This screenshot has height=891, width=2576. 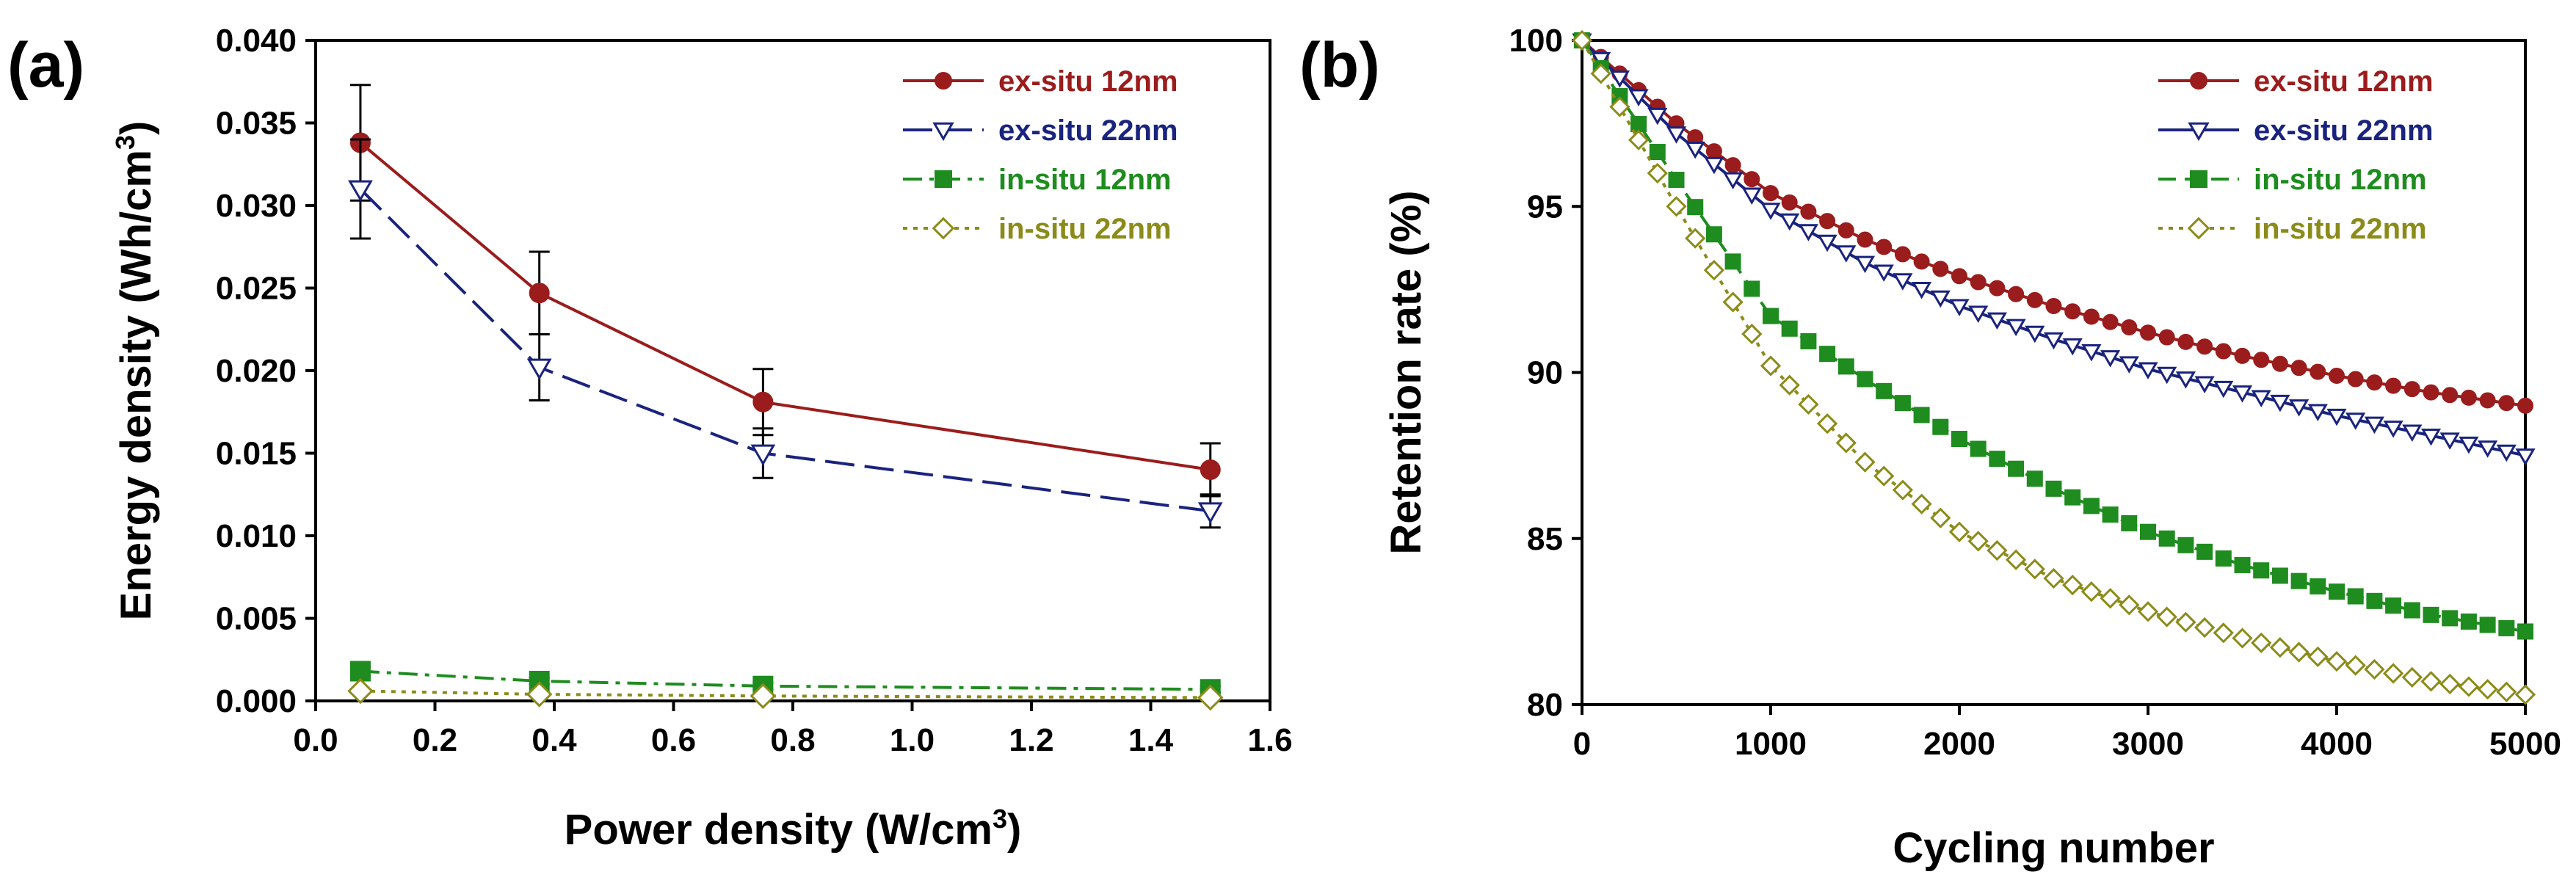 What do you see at coordinates (2337, 744) in the screenshot?
I see `x-tick-label: 4000` at bounding box center [2337, 744].